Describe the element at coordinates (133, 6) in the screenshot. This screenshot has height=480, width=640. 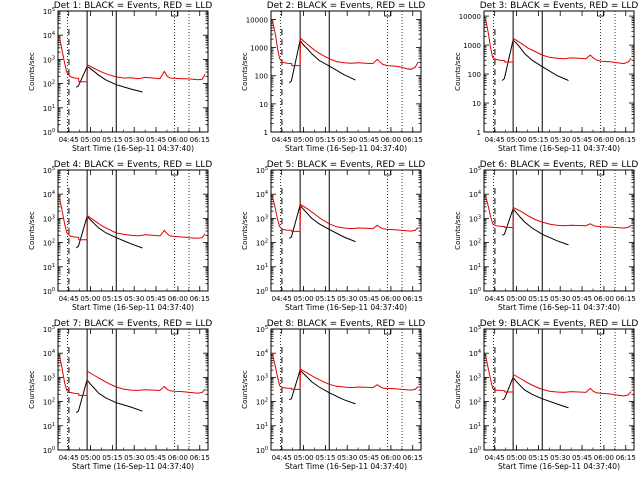
I see `panel-title: Det 1: BLACK = Events, RED = LLD` at that location.